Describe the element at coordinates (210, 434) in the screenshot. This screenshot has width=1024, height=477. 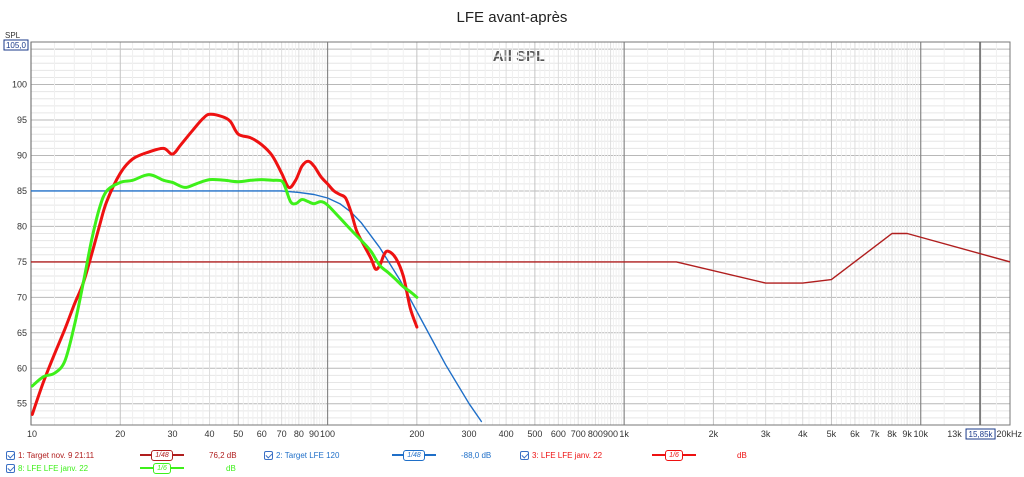
I see `x-tick-label: 40` at that location.